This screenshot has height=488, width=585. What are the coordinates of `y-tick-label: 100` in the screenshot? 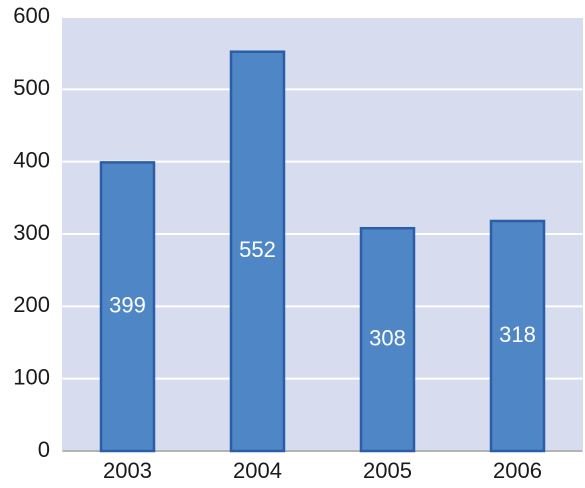 It's located at (31, 376).